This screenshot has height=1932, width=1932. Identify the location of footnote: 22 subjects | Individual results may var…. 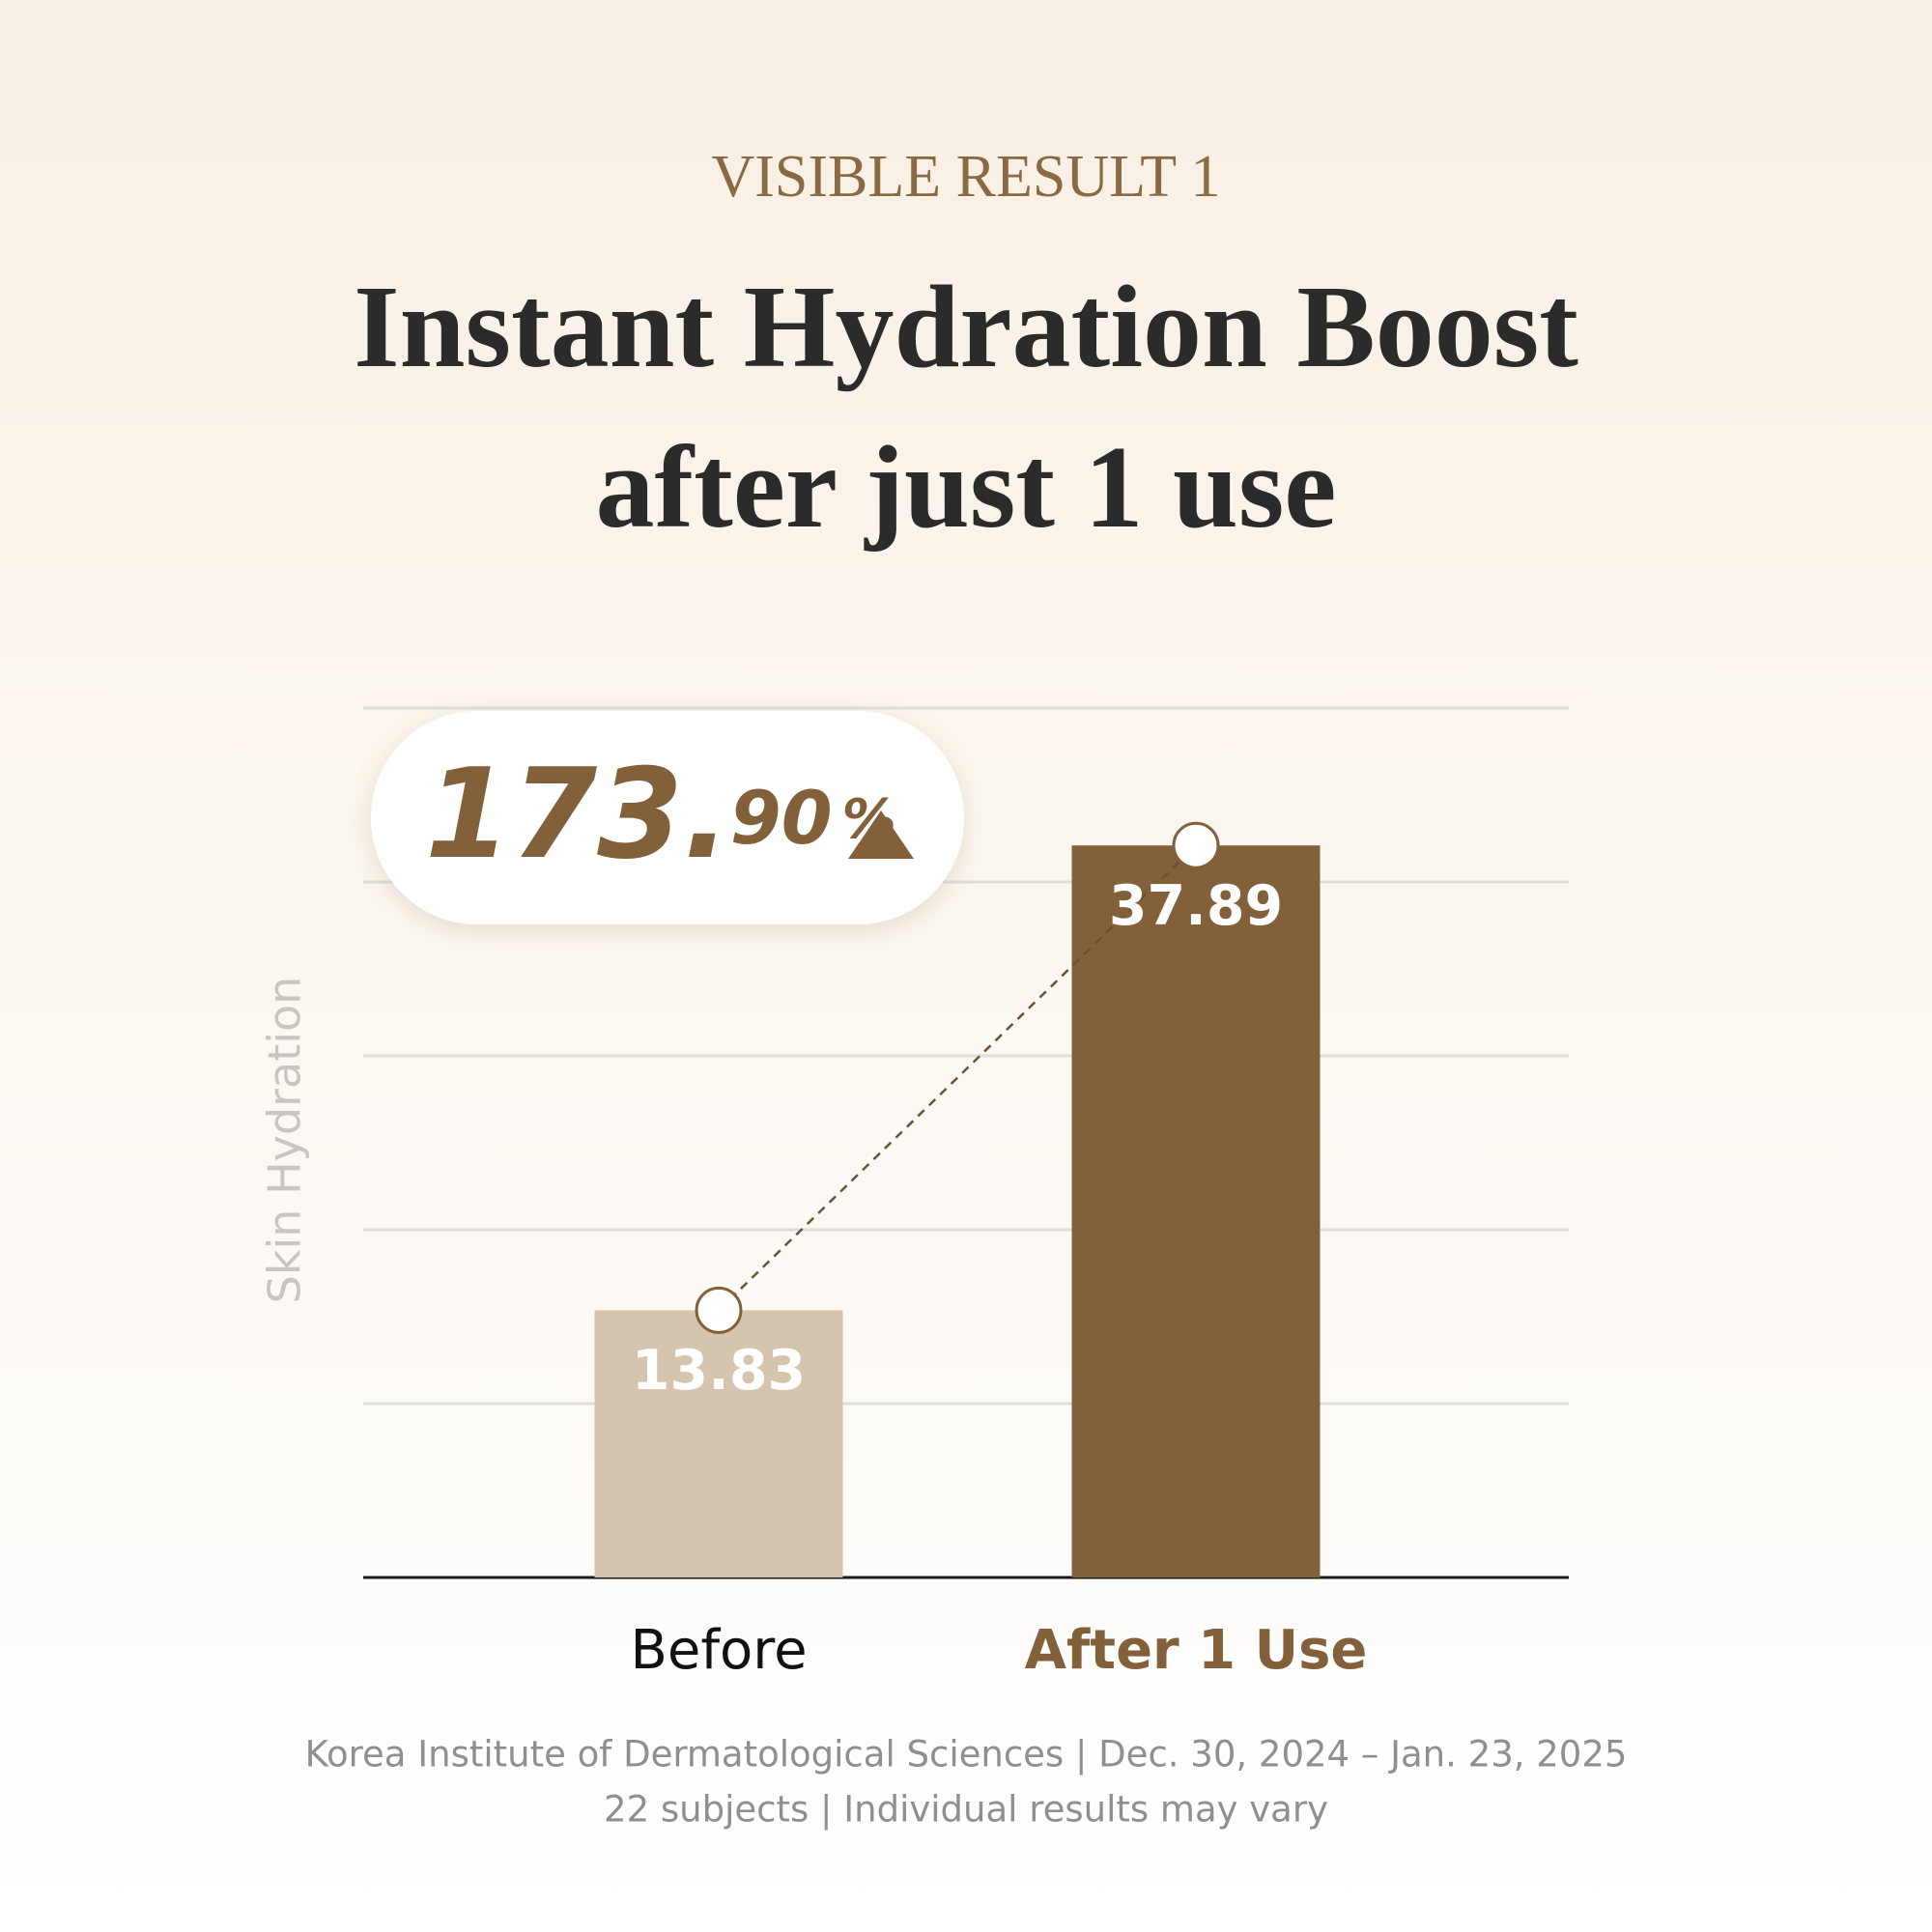
(966, 1810).